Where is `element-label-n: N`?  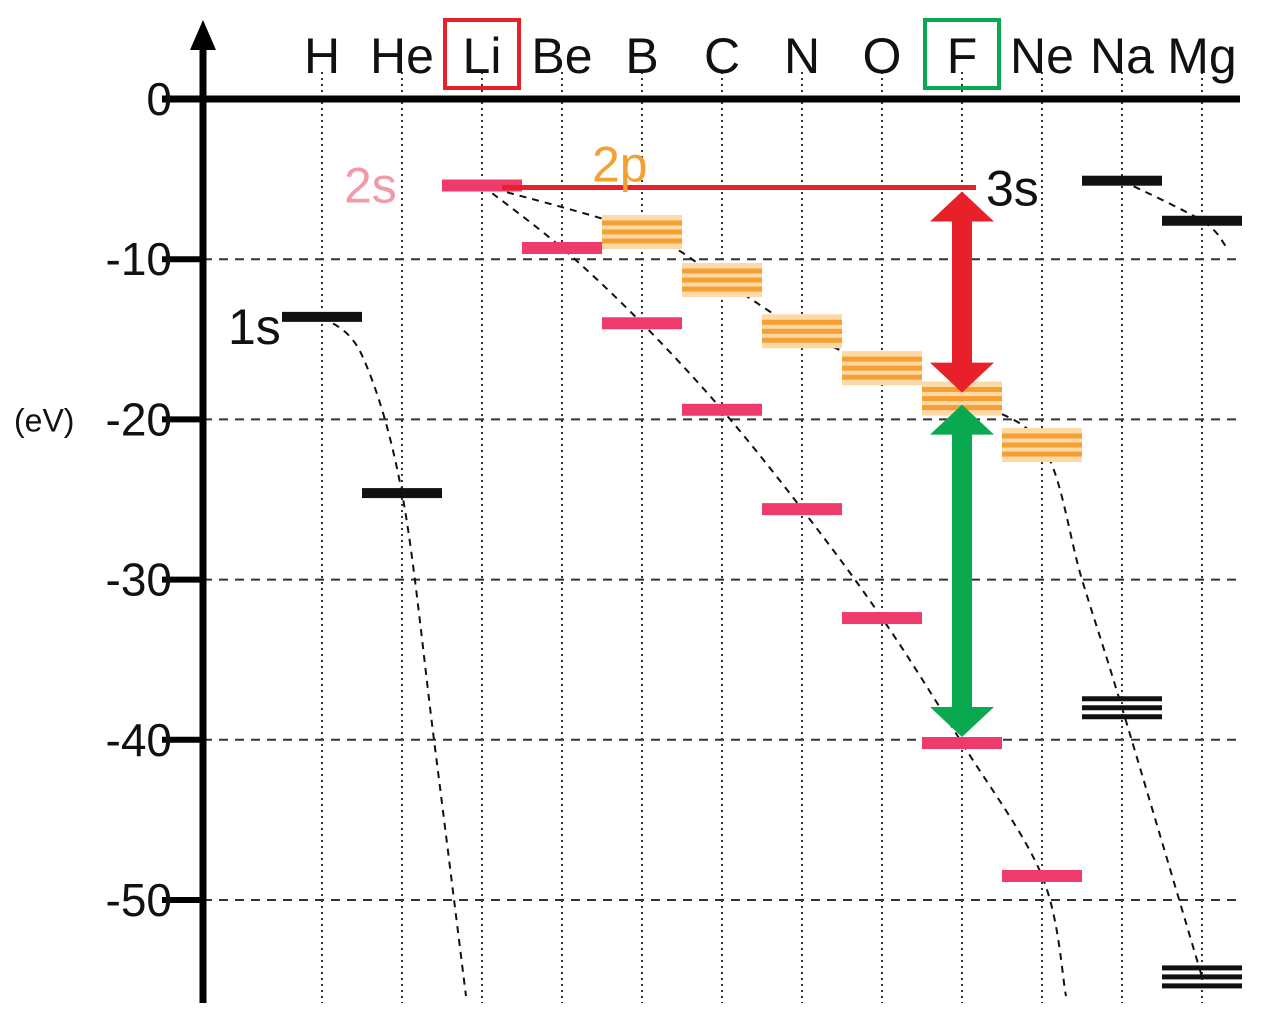 element-label-n: N is located at coordinates (802, 56).